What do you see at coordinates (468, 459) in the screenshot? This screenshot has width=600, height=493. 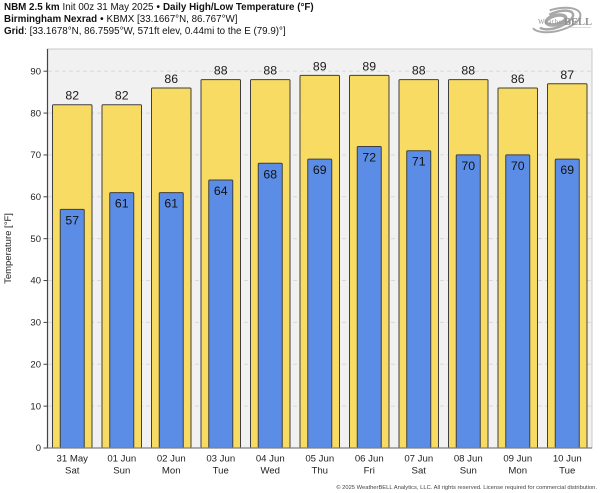 I see `x-tick-date: 08 Jun` at bounding box center [468, 459].